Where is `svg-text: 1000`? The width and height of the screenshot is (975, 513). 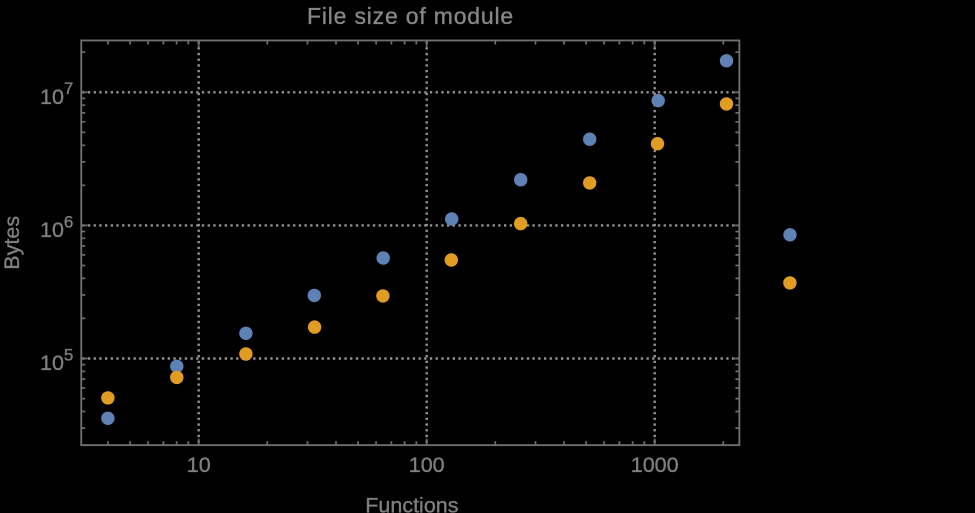 svg-text: 1000 is located at coordinates (655, 465).